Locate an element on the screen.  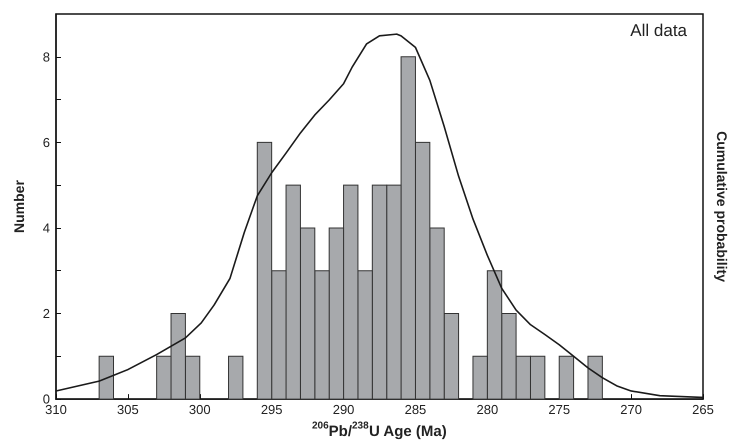
y-tick-label: 2 is located at coordinates (46, 314).